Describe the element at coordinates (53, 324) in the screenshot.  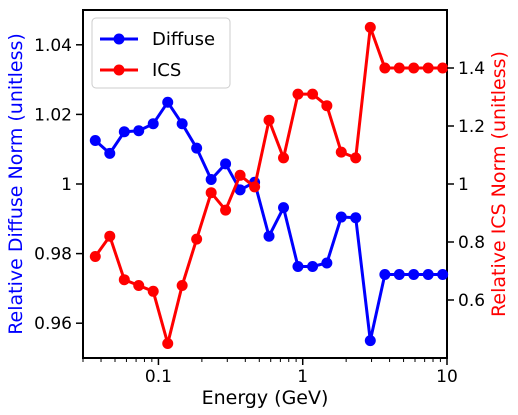
I see `left-tick-label: 0.96` at that location.